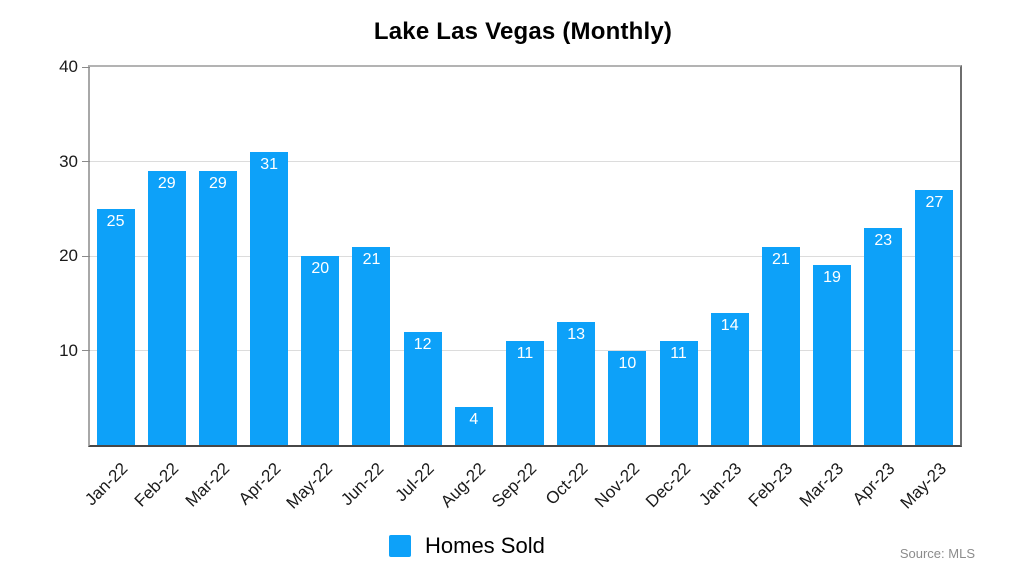 Image resolution: width=1024 pixels, height=576 pixels. What do you see at coordinates (923, 486) in the screenshot?
I see `x-axis-label: May-23` at bounding box center [923, 486].